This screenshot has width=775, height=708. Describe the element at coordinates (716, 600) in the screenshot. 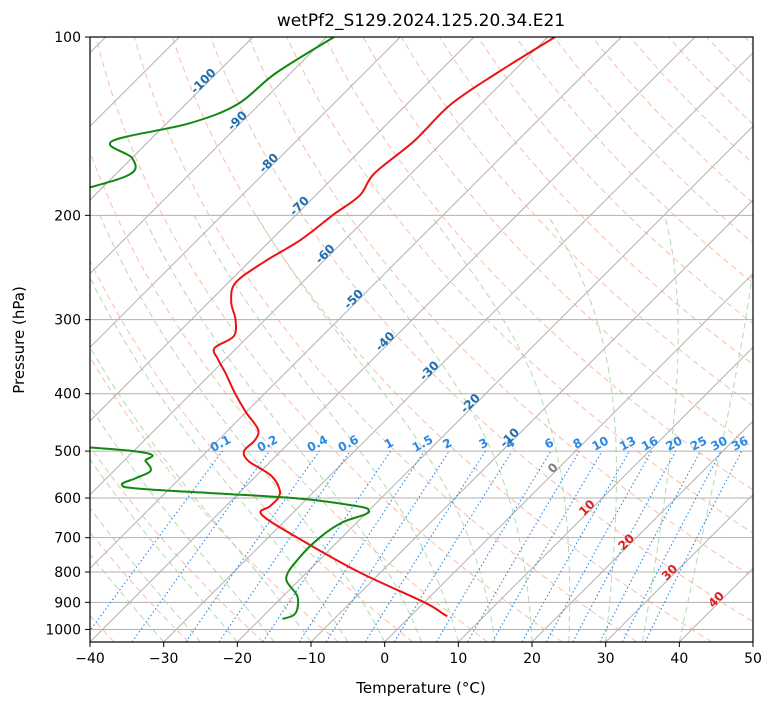

I see `isotherm-label: 40` at that location.